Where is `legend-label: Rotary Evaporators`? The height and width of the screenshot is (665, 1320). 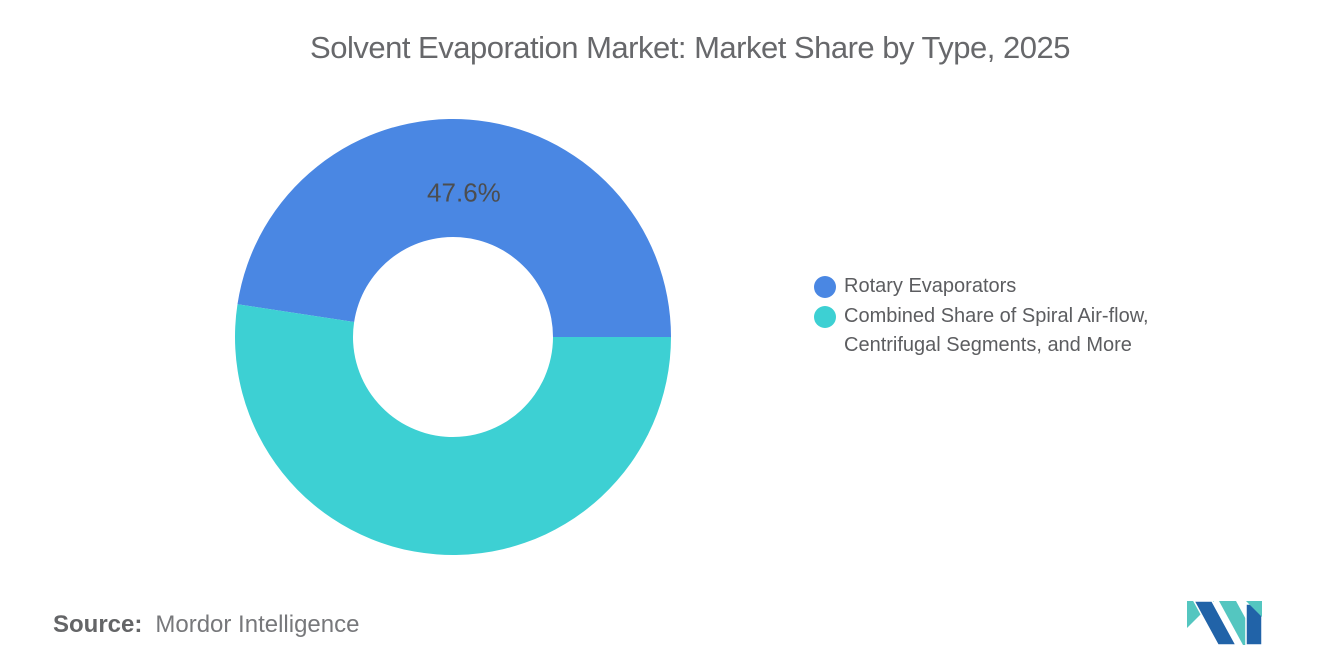
legend-label: Rotary Evaporators is located at coordinates (930, 286).